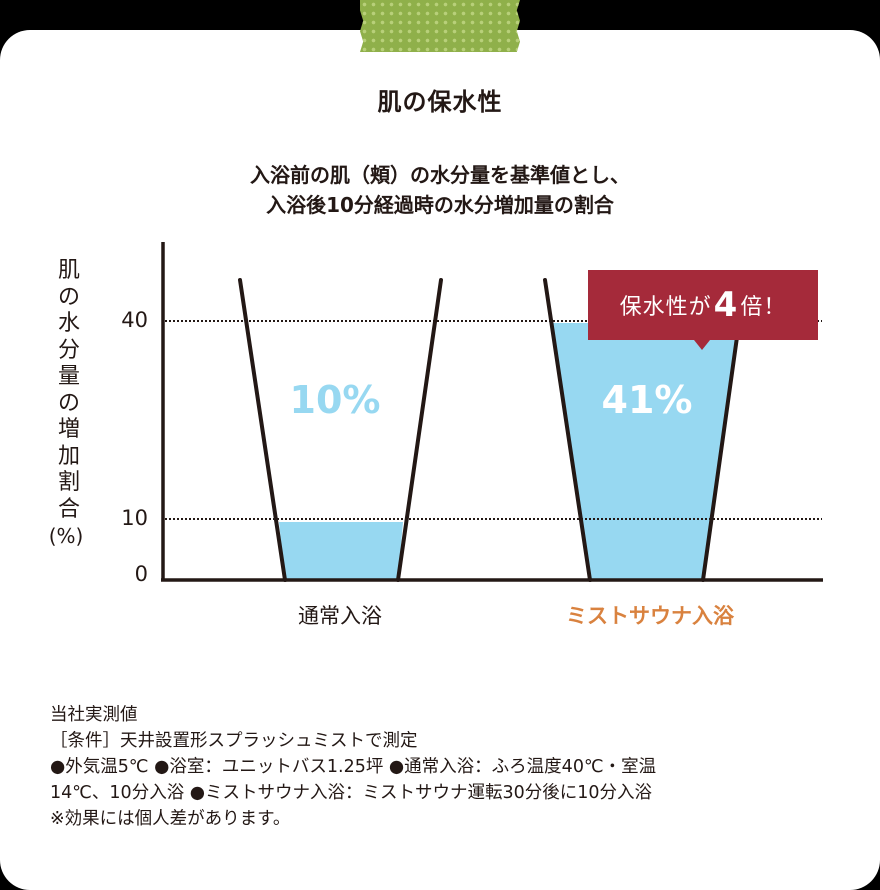 The height and width of the screenshot is (890, 880). What do you see at coordinates (726, 305) in the screenshot?
I see `callout-emphasis: 4` at bounding box center [726, 305].